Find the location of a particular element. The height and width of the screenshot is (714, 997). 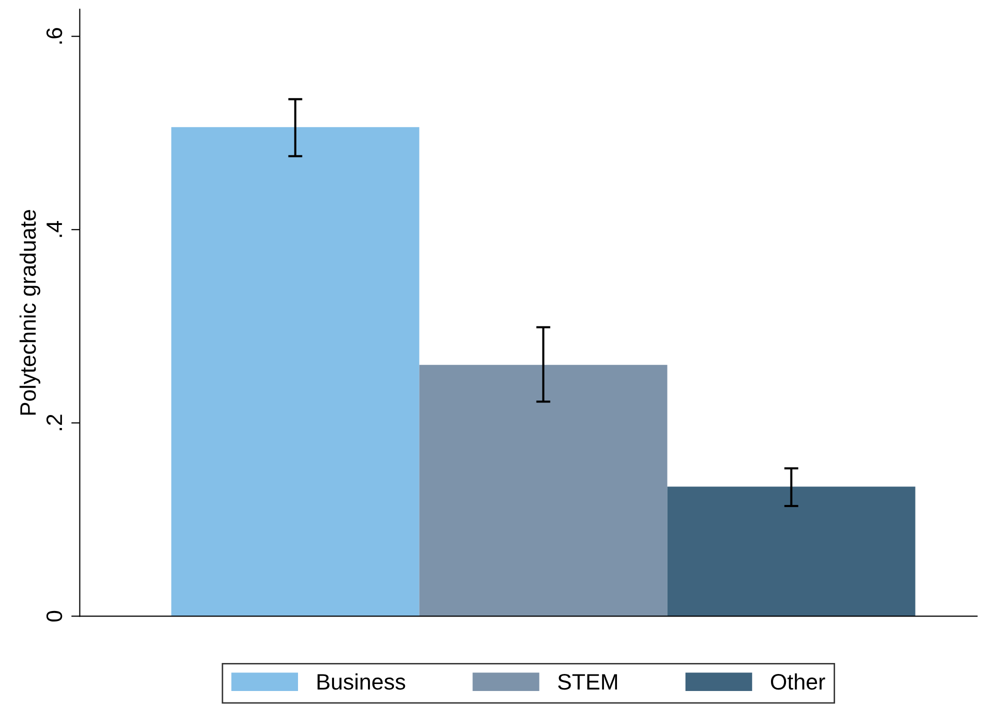

y-tick-label: .4 is located at coordinates (54, 229).